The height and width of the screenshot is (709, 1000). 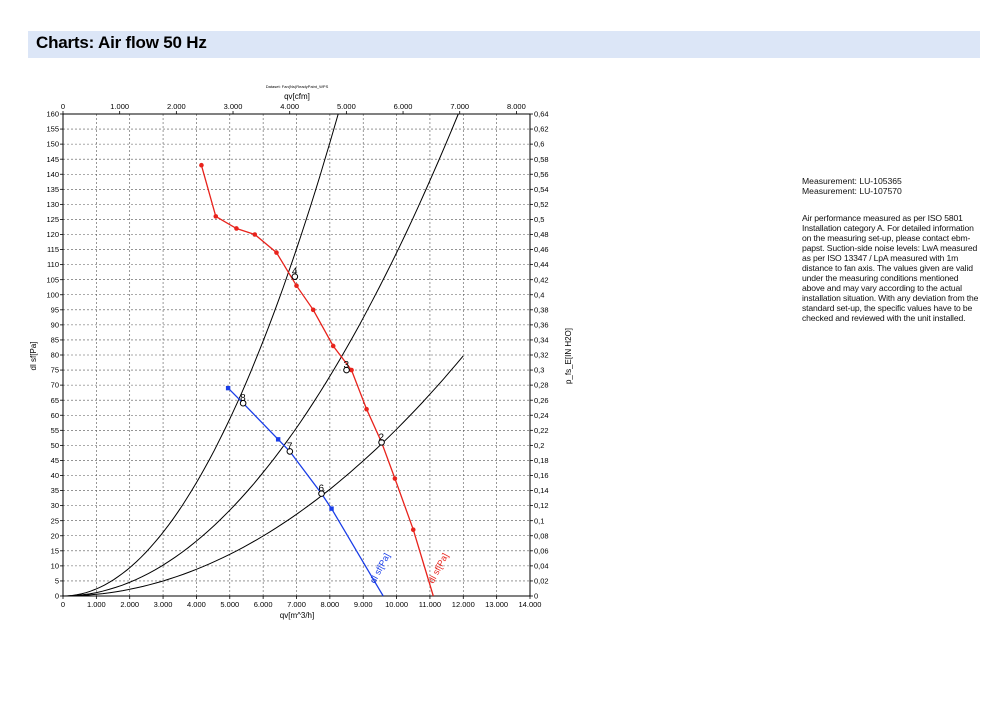 I want to click on chart-top-caption: Dataset: Fan(Ns)ReadyPaint_WPS, so click(x=297, y=86).